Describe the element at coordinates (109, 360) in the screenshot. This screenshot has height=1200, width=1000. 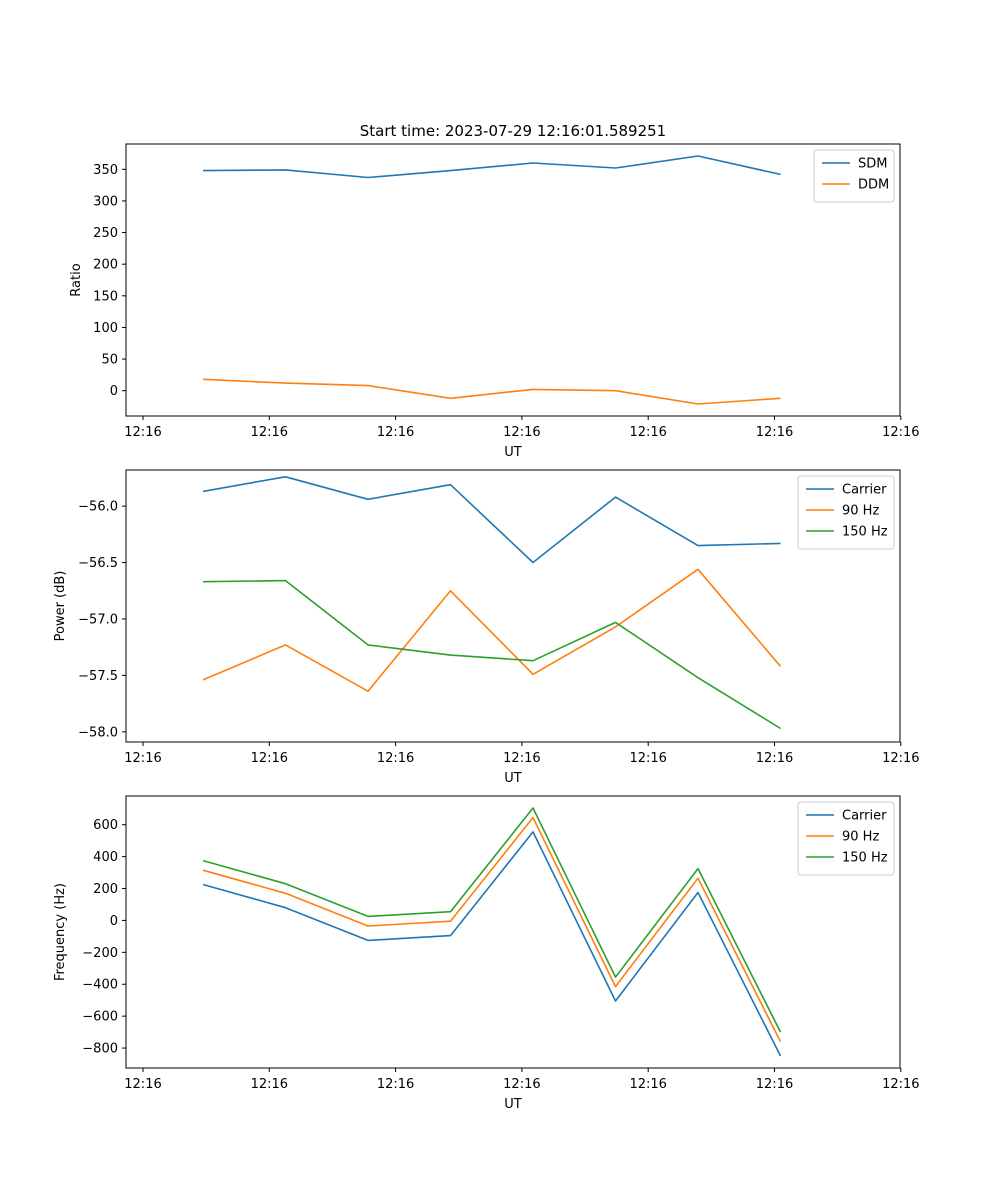
I see `y-tick-label: 50` at that location.